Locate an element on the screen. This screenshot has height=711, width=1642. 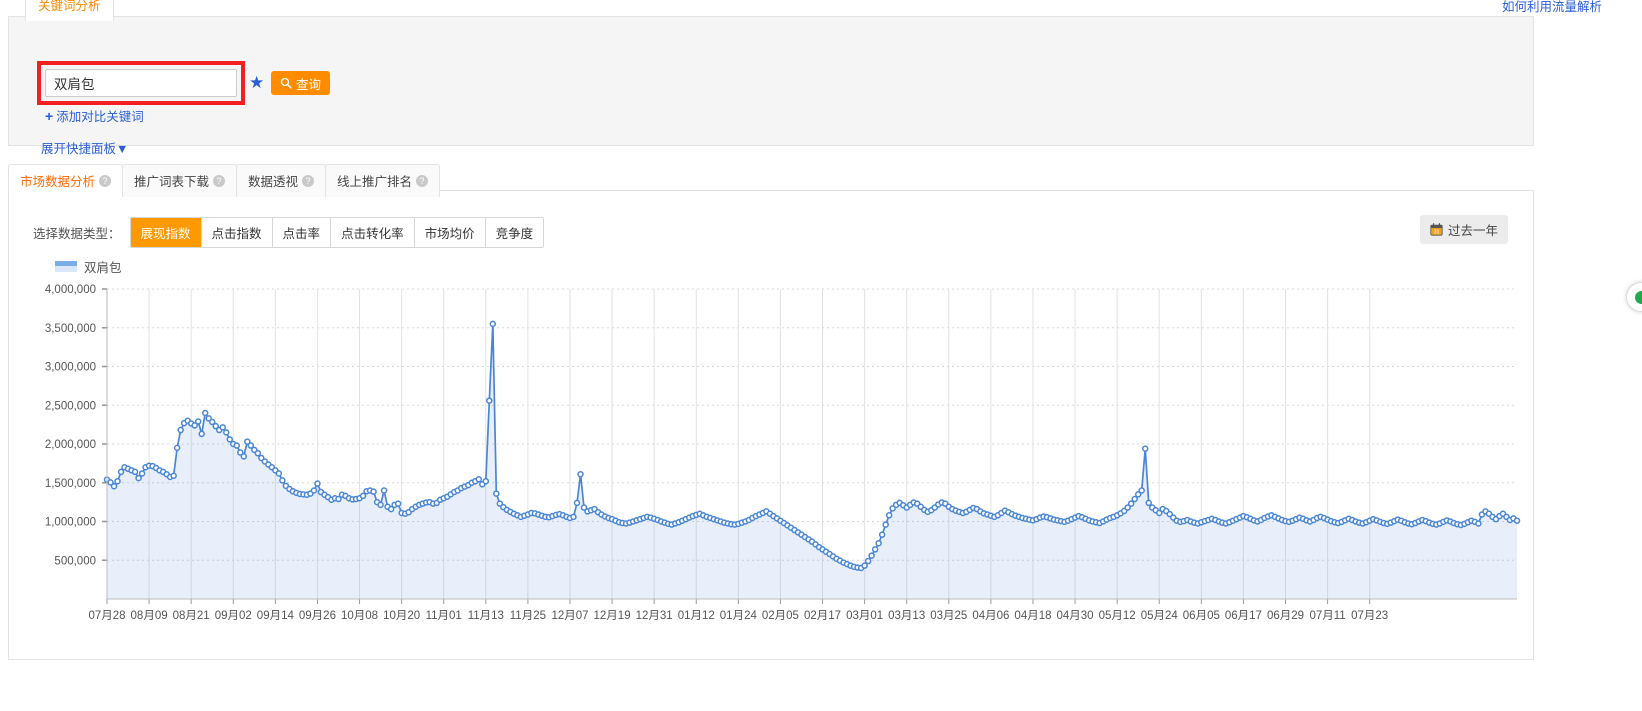
svg-text: 11月13 is located at coordinates (486, 616).